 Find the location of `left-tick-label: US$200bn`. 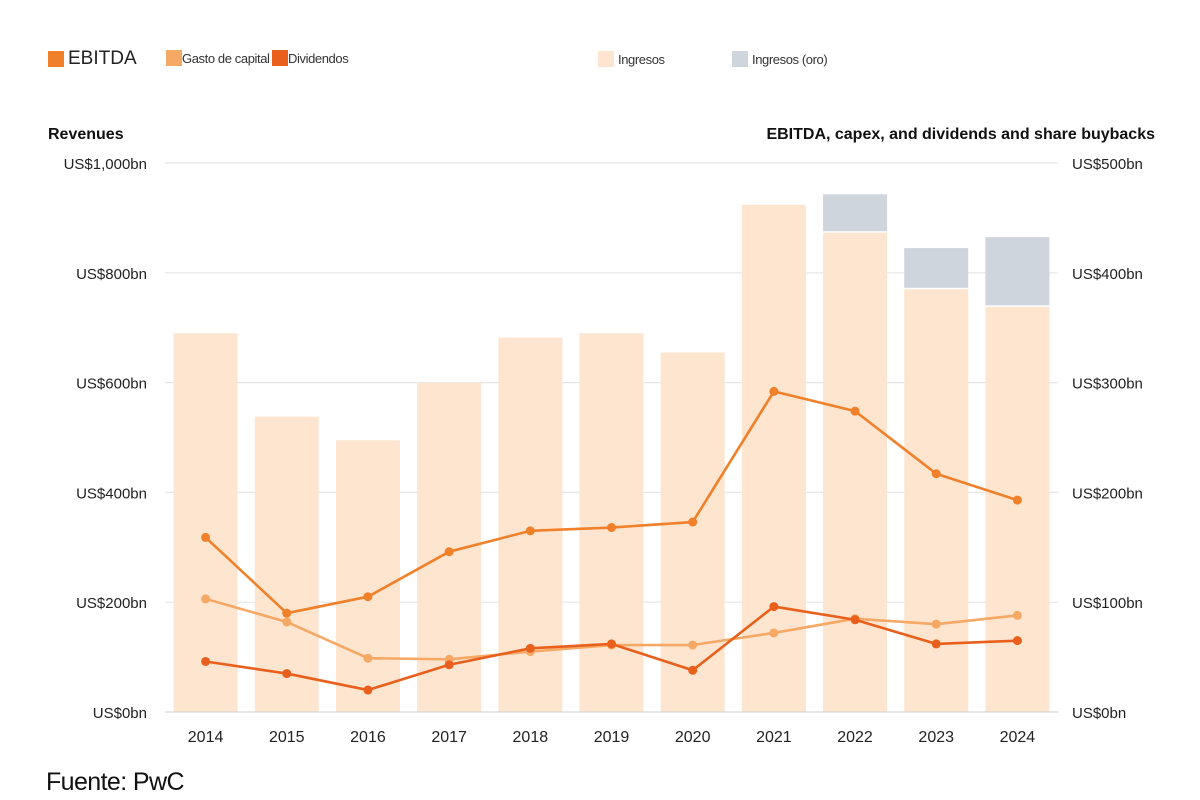

left-tick-label: US$200bn is located at coordinates (111, 603).